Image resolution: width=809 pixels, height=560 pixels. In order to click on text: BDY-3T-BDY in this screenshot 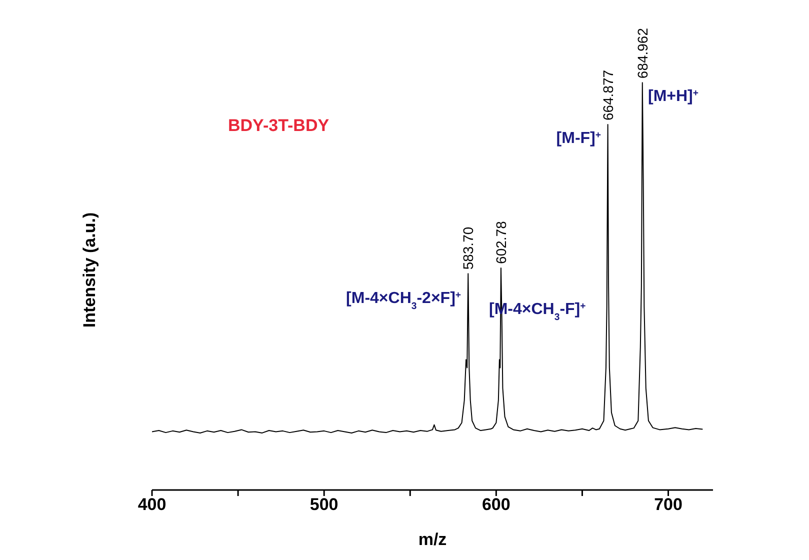, I will do `click(279, 126)`.